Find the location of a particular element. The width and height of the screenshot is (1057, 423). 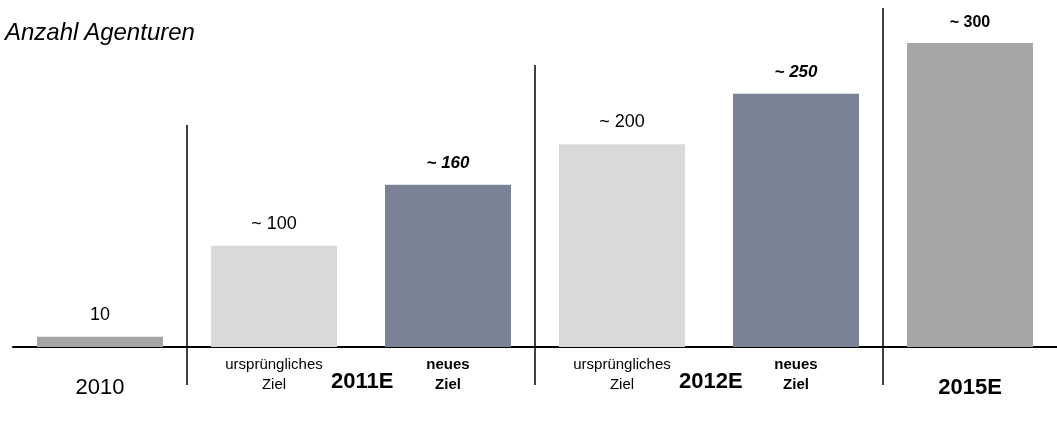

data-label: ~ 300 is located at coordinates (970, 21).